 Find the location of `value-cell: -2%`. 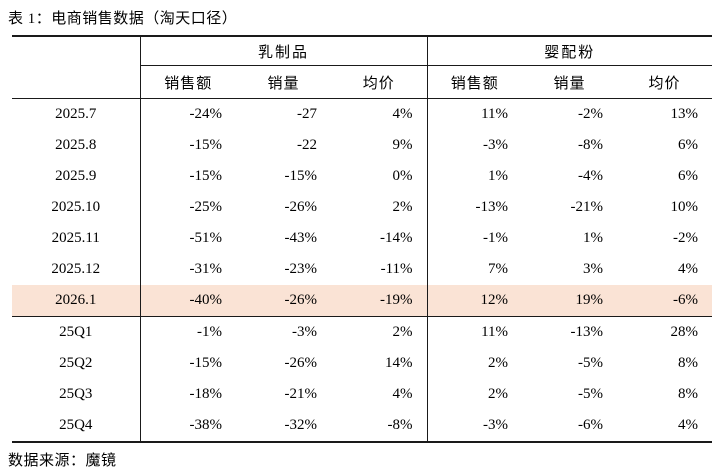

value-cell: -2% is located at coordinates (591, 114).